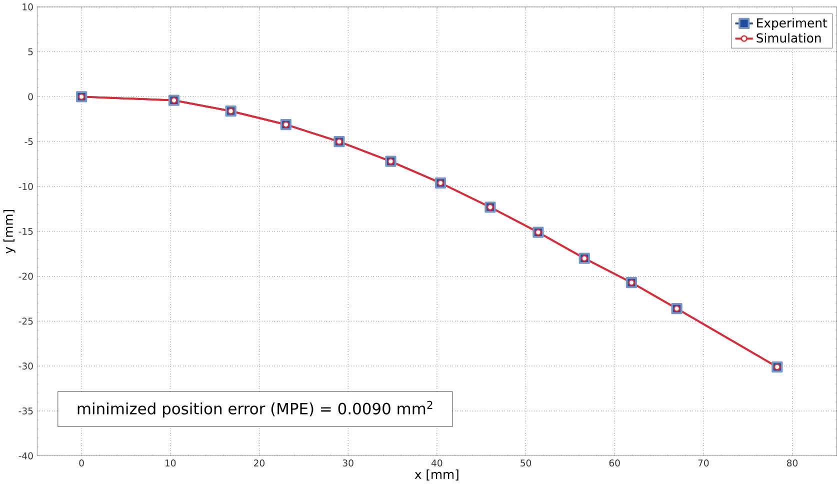  I want to click on y-tick-label: -10, so click(25, 186).